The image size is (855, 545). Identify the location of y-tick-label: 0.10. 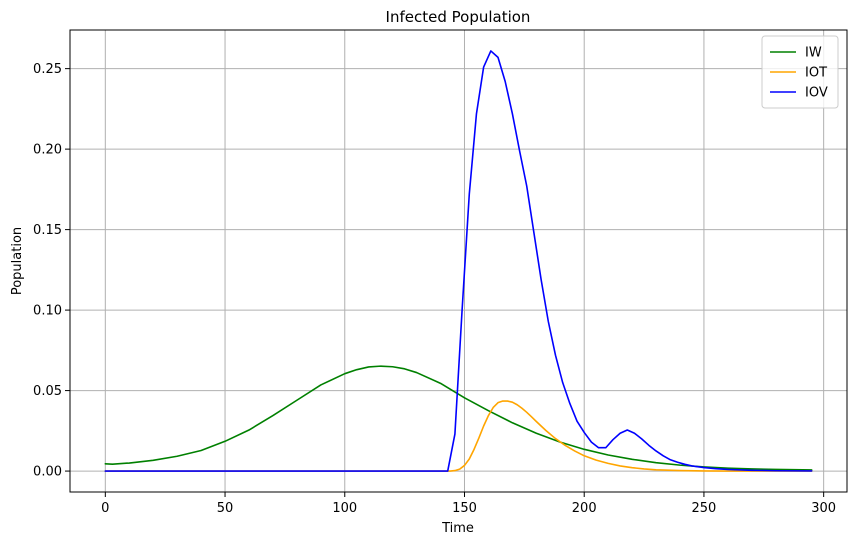
(47, 311).